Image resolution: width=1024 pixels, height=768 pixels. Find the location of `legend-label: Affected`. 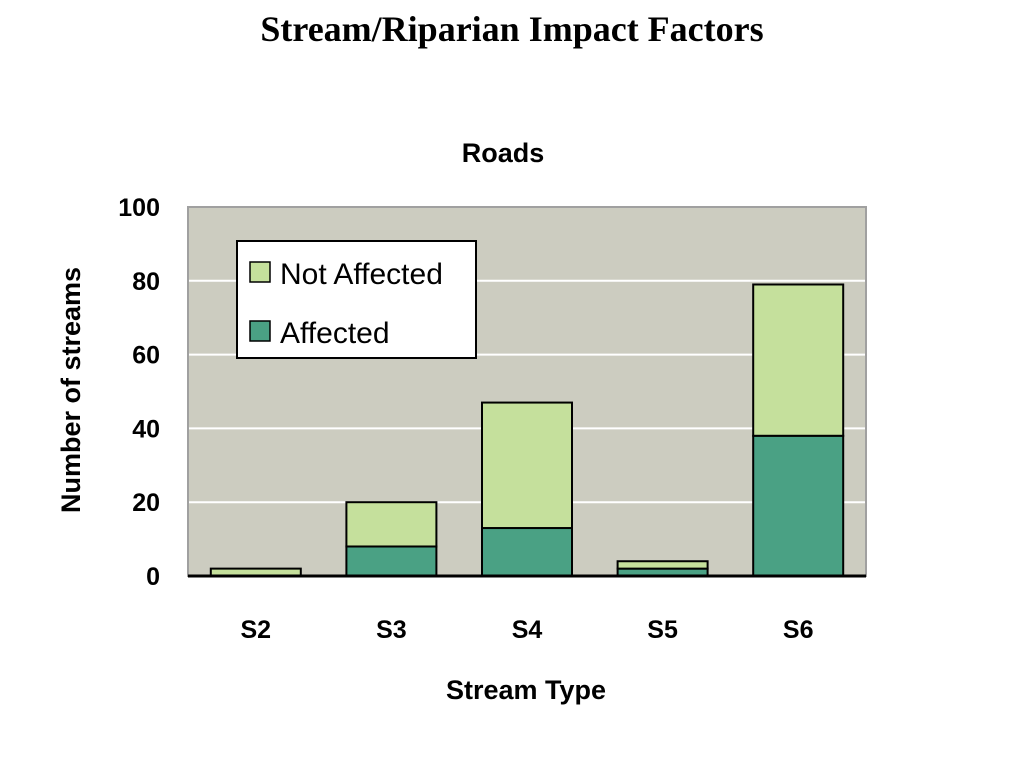

legend-label: Affected is located at coordinates (335, 333).